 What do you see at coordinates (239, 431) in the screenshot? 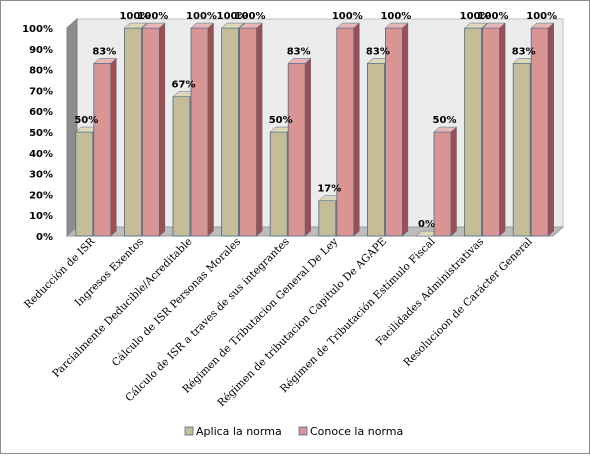
I see `legend-label: Aplica la norma` at bounding box center [239, 431].